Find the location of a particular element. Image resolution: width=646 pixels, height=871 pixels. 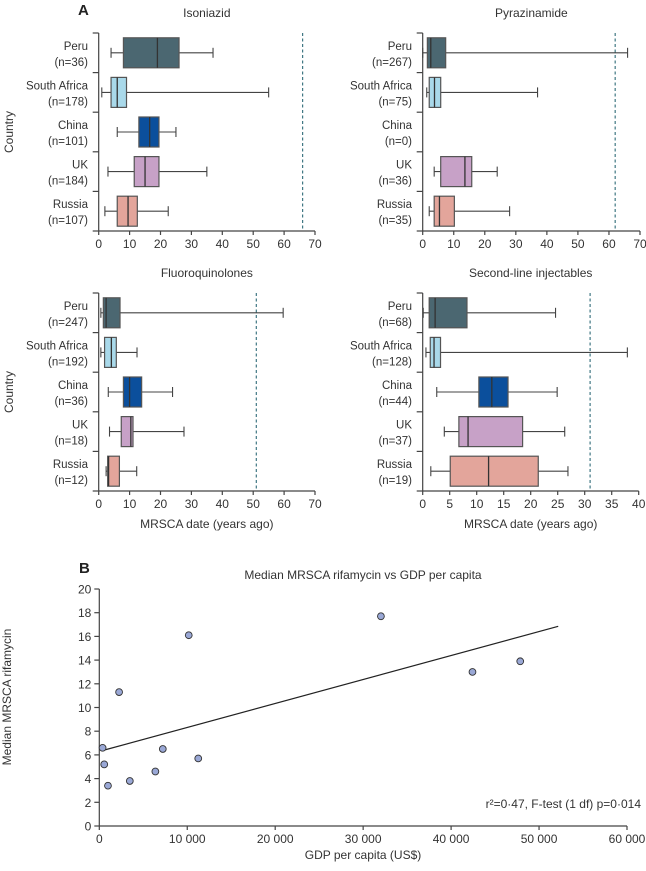

panel-a-label: A is located at coordinates (83, 10).